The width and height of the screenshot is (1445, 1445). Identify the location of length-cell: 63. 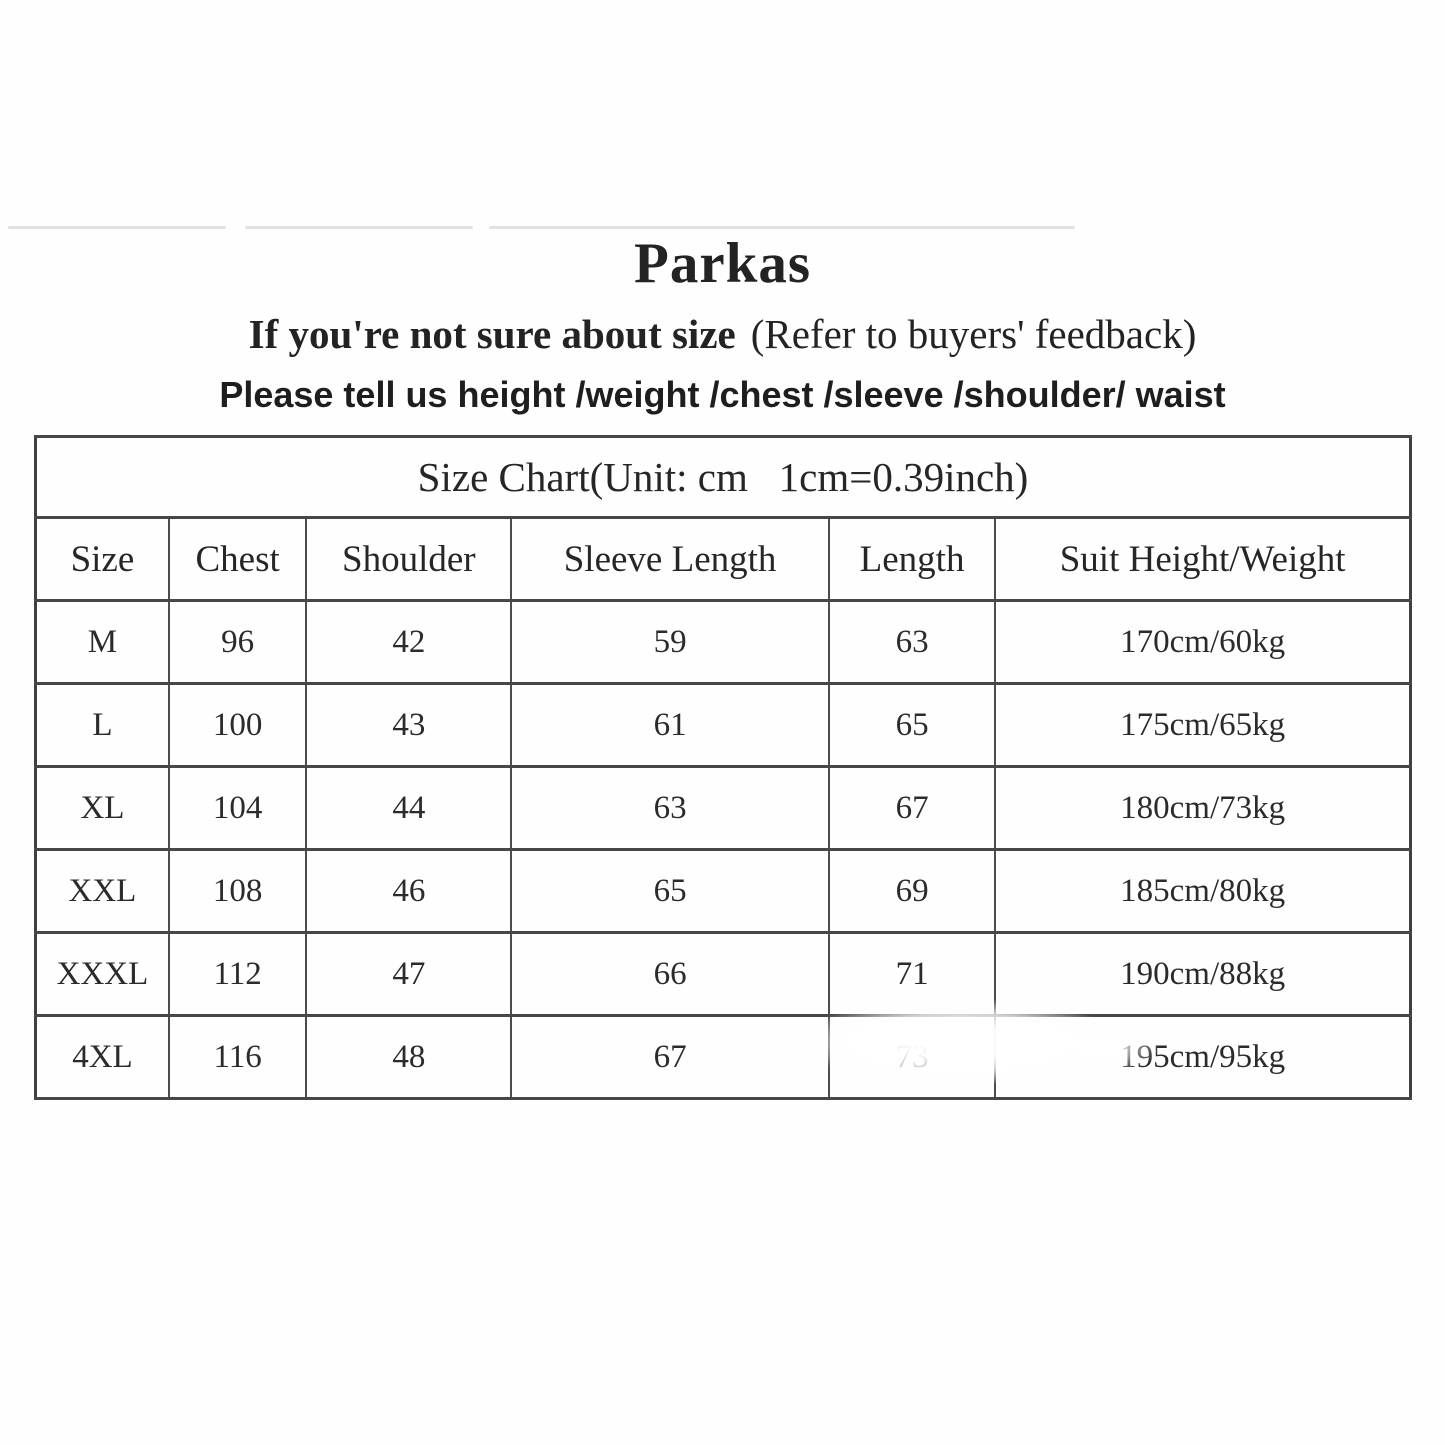
(912, 642).